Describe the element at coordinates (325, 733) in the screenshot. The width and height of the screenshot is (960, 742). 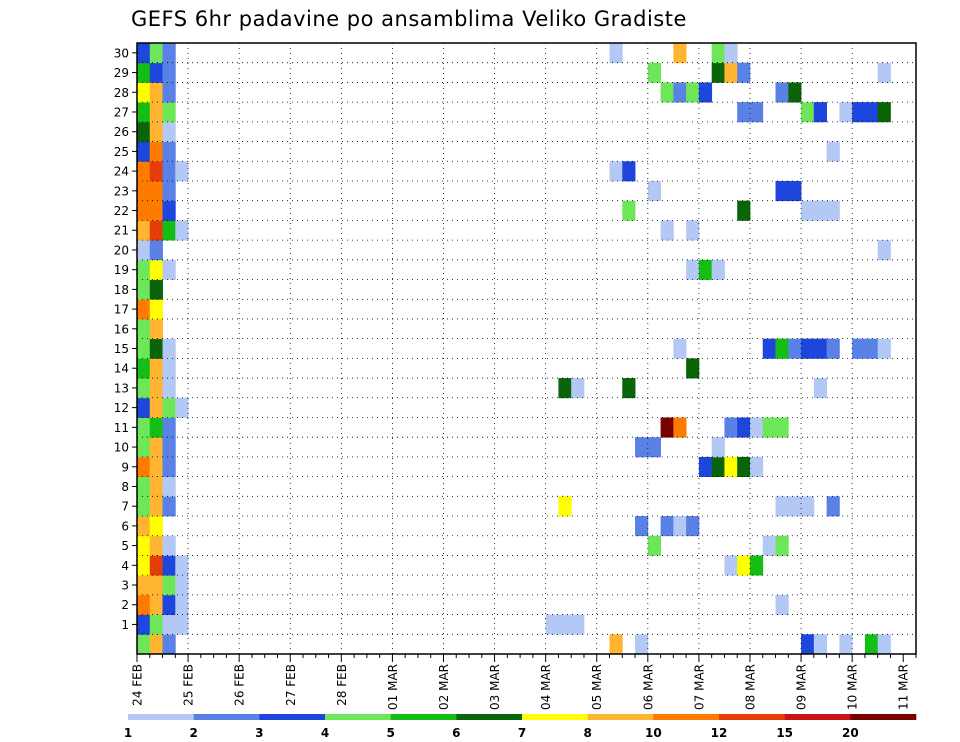
I see `colorbar-label: 4` at that location.